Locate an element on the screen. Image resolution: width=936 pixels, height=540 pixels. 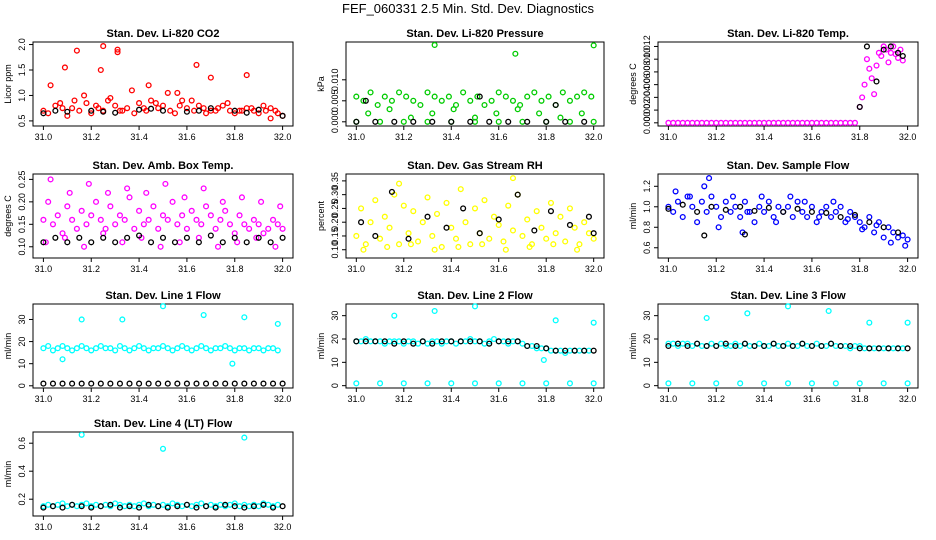
y-axis-label: degrees C is located at coordinates (633, 84).